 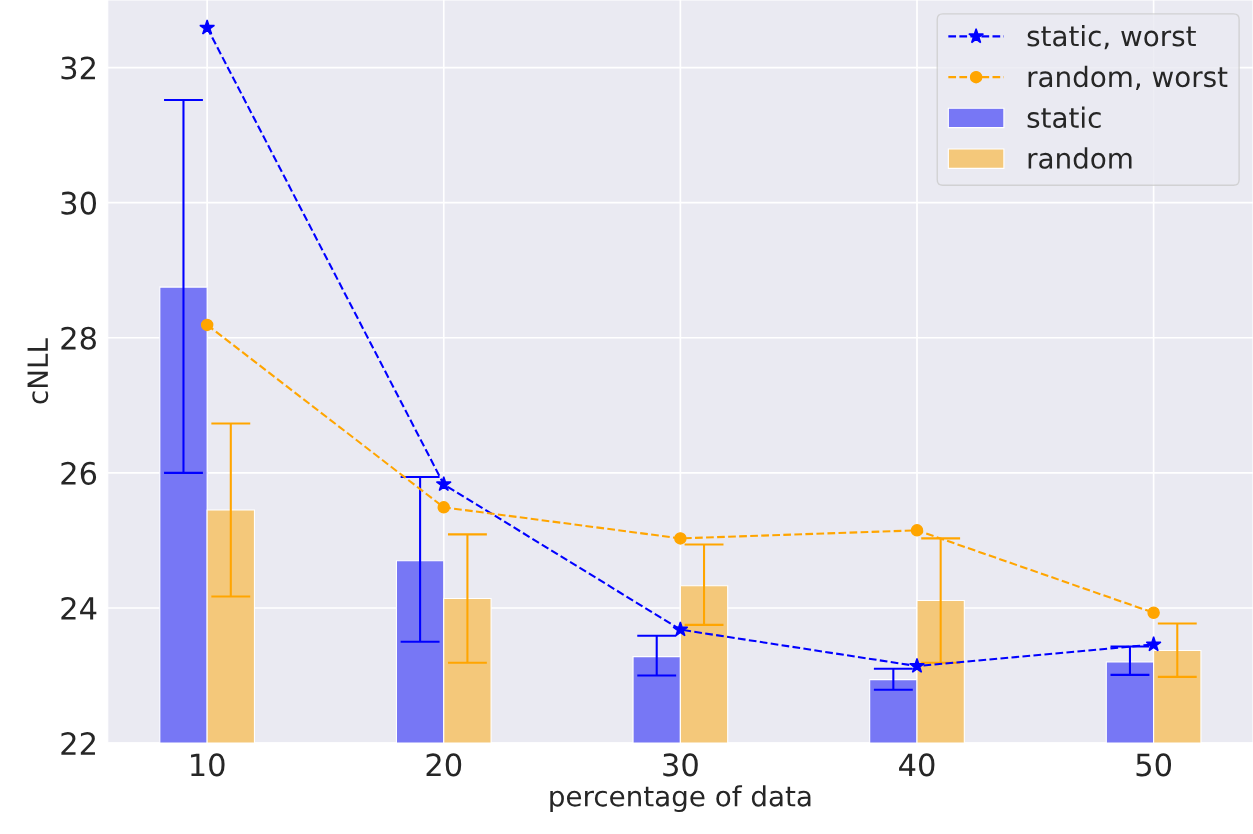 I want to click on legend-label: random, so click(x=1080, y=158).